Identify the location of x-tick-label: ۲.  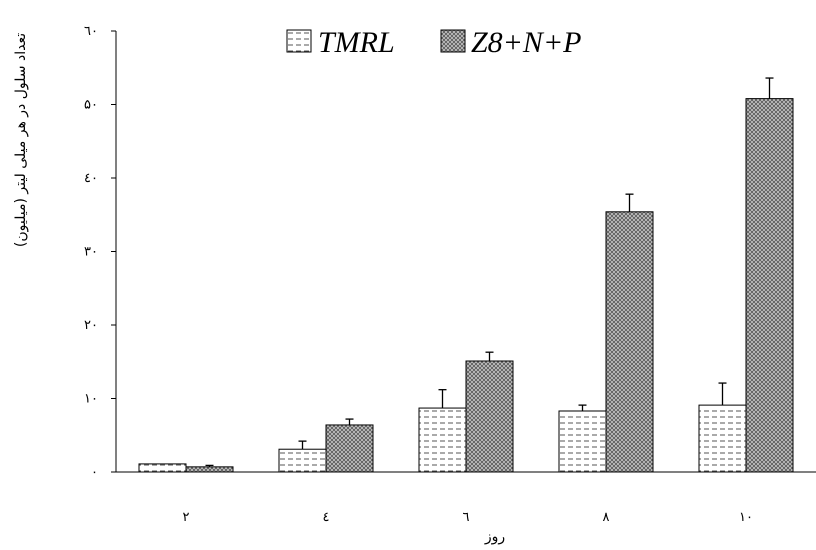
(186, 517).